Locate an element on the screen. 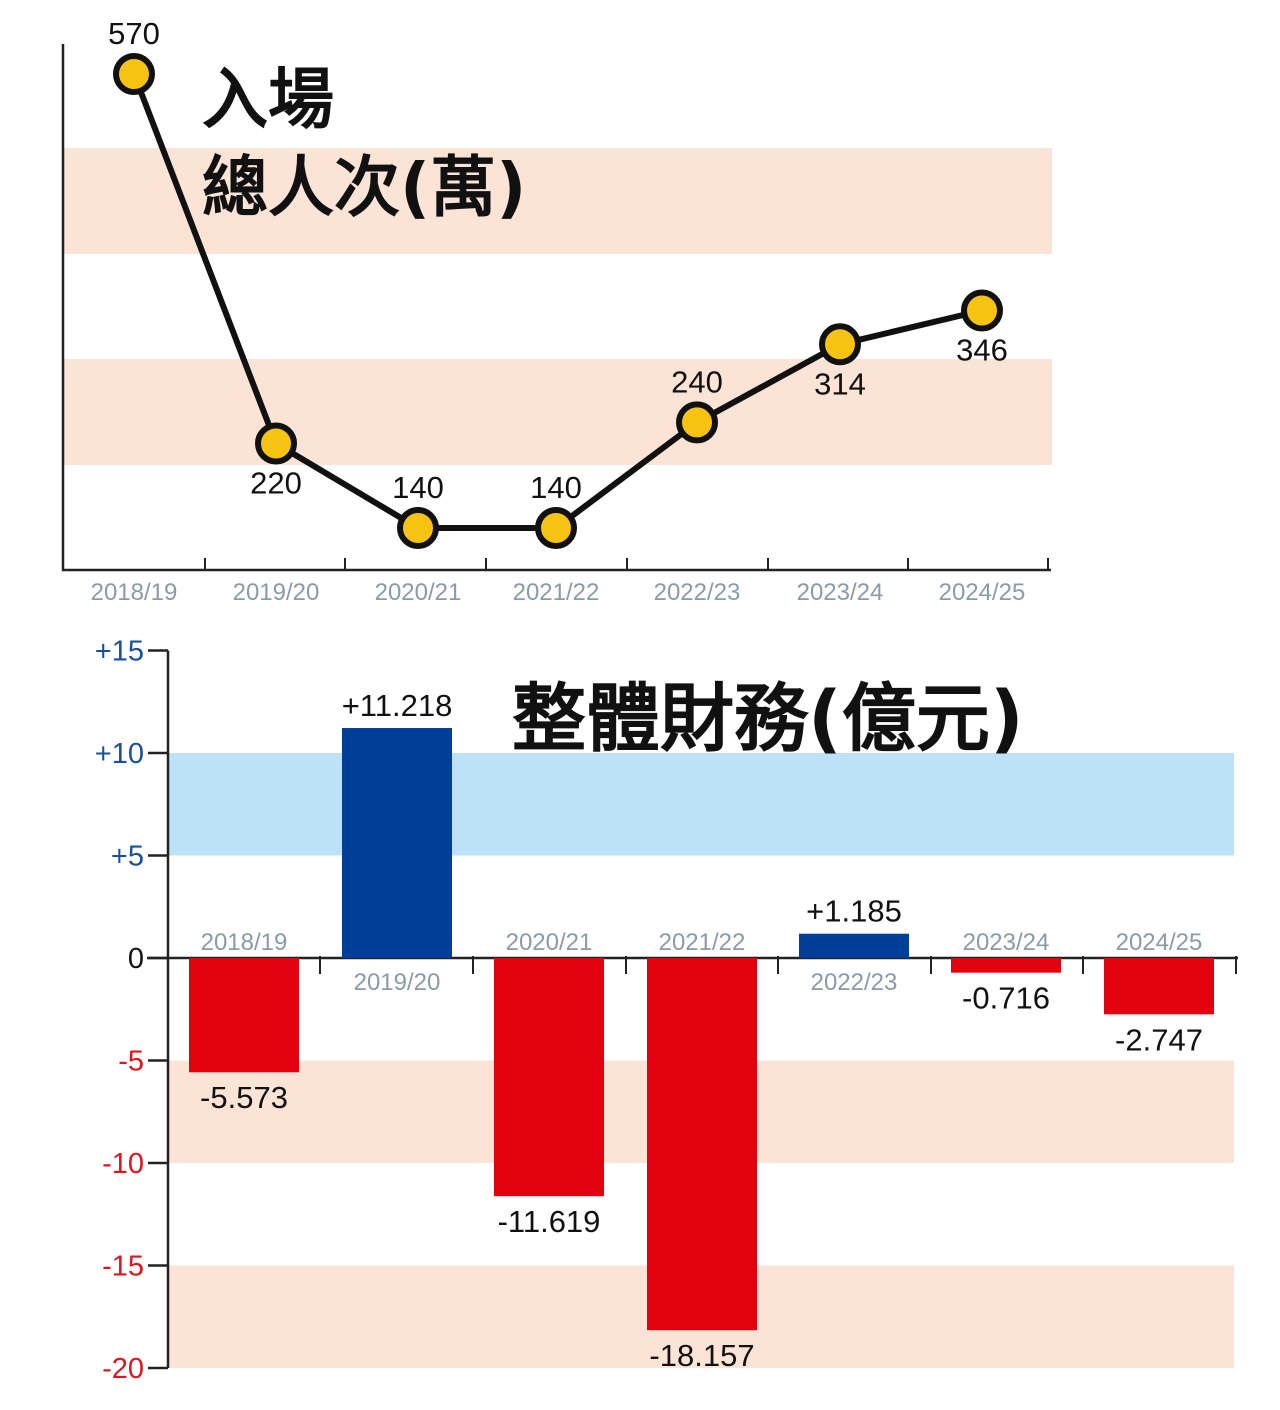 This screenshot has width=1280, height=1410. finance-value-label: -0.716 is located at coordinates (1006, 998).